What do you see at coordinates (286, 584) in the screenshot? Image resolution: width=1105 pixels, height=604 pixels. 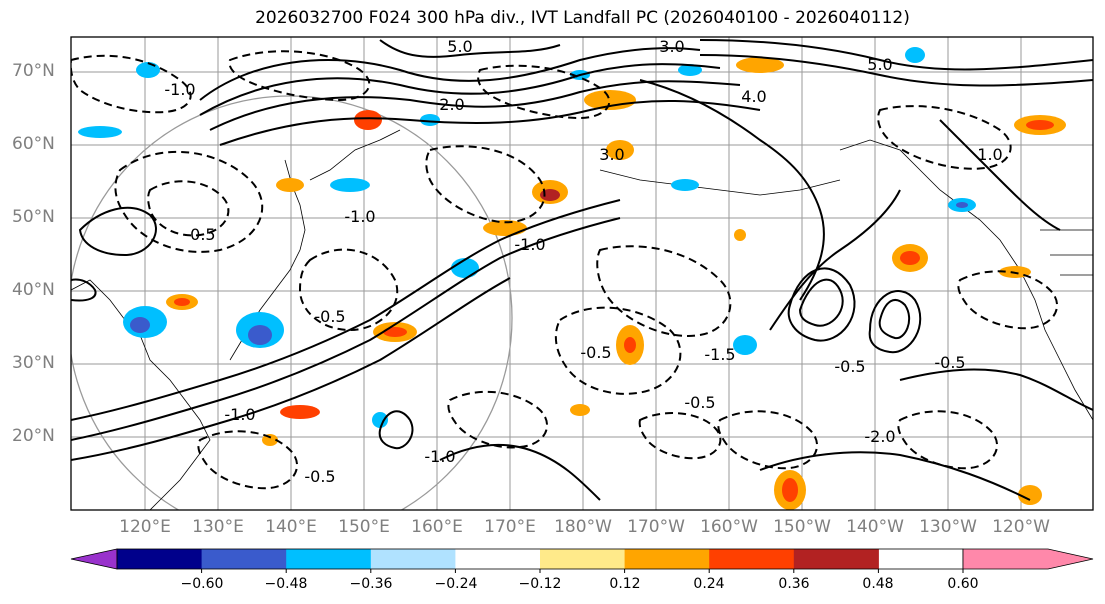 I see `colorbar-tick-label: −0.48` at bounding box center [286, 584].